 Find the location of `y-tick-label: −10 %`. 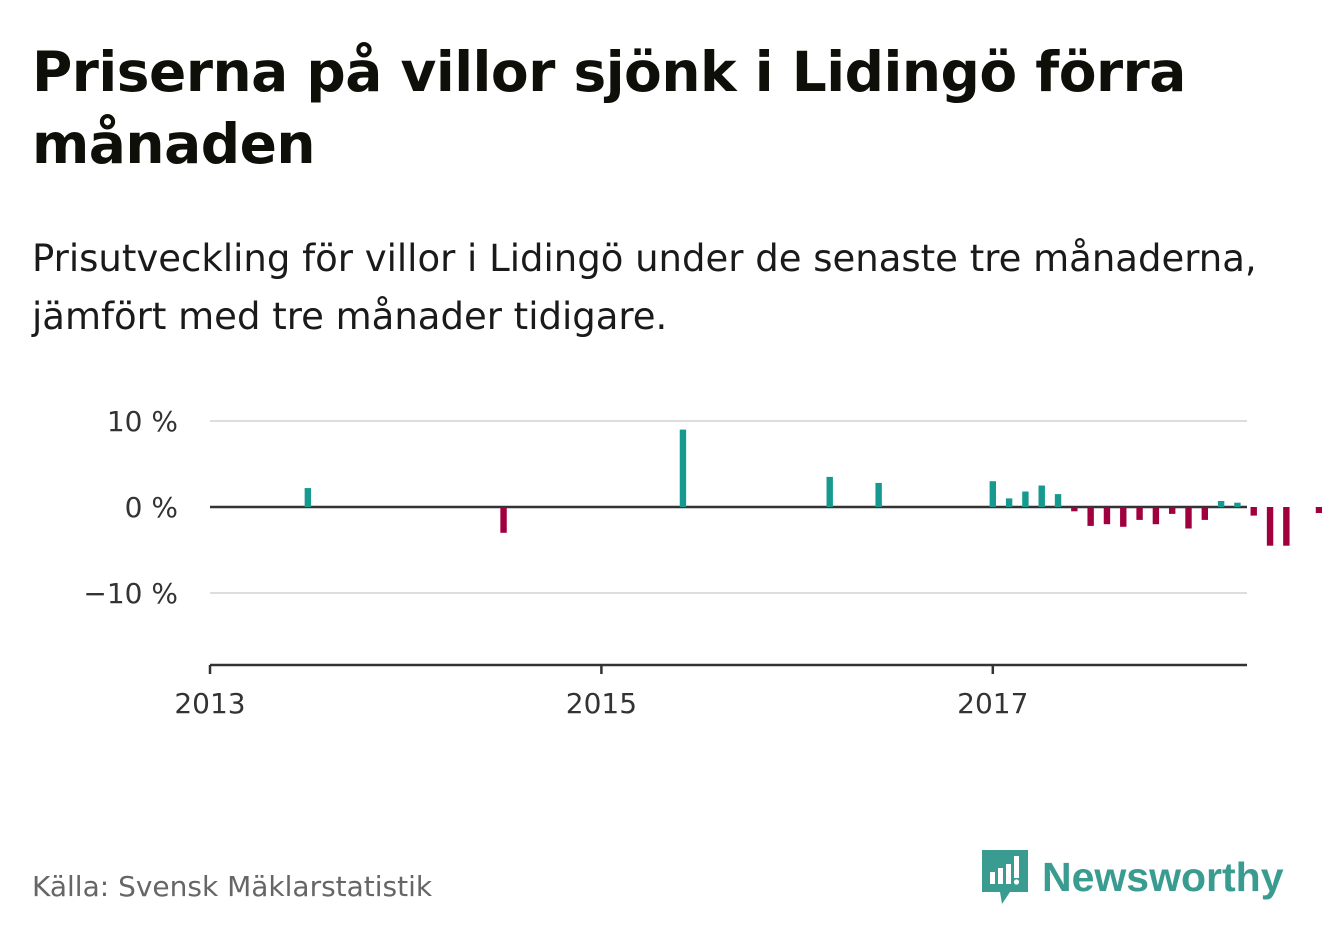

y-tick-label: −10 % is located at coordinates (130, 593).